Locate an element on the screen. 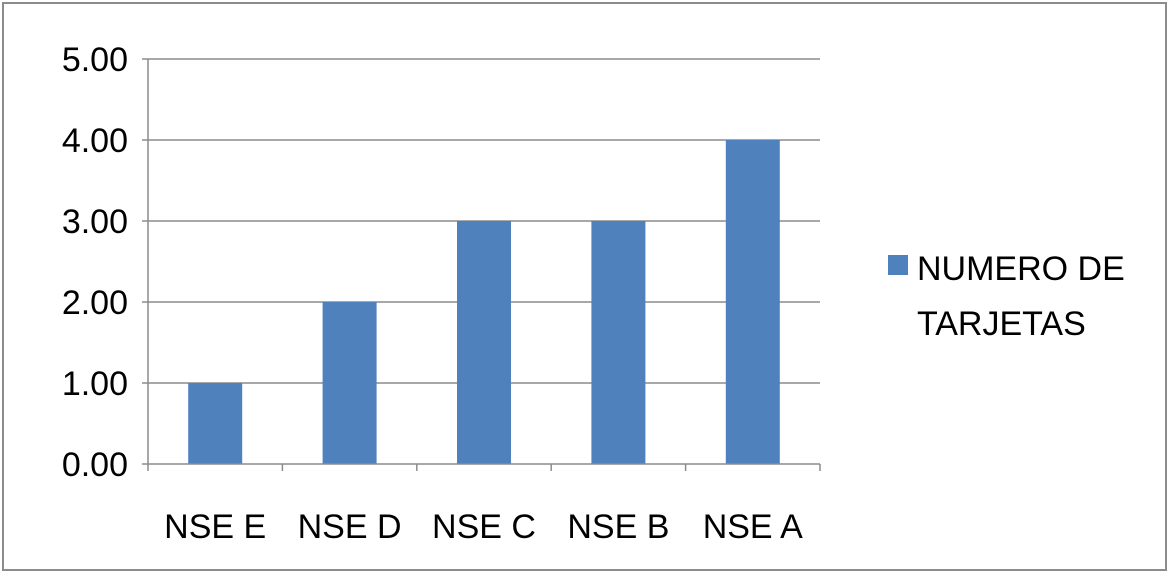  legend: NUMERO DE TARJETAS is located at coordinates (1006, 296).